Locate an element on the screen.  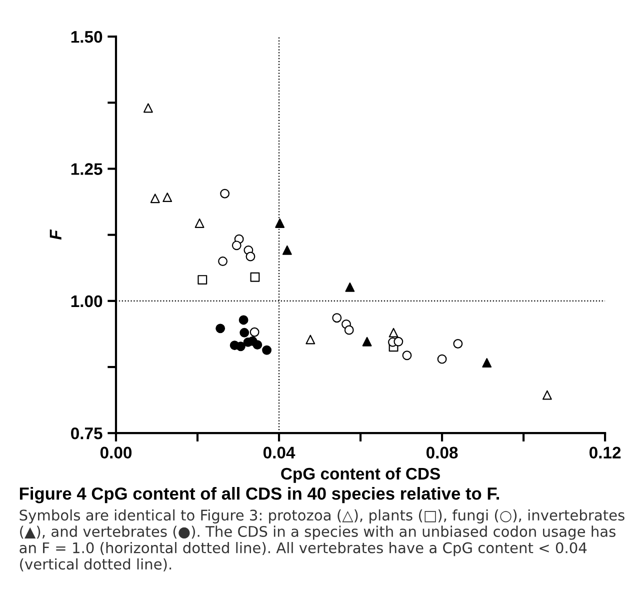
y-axis-title: F is located at coordinates (56, 234).